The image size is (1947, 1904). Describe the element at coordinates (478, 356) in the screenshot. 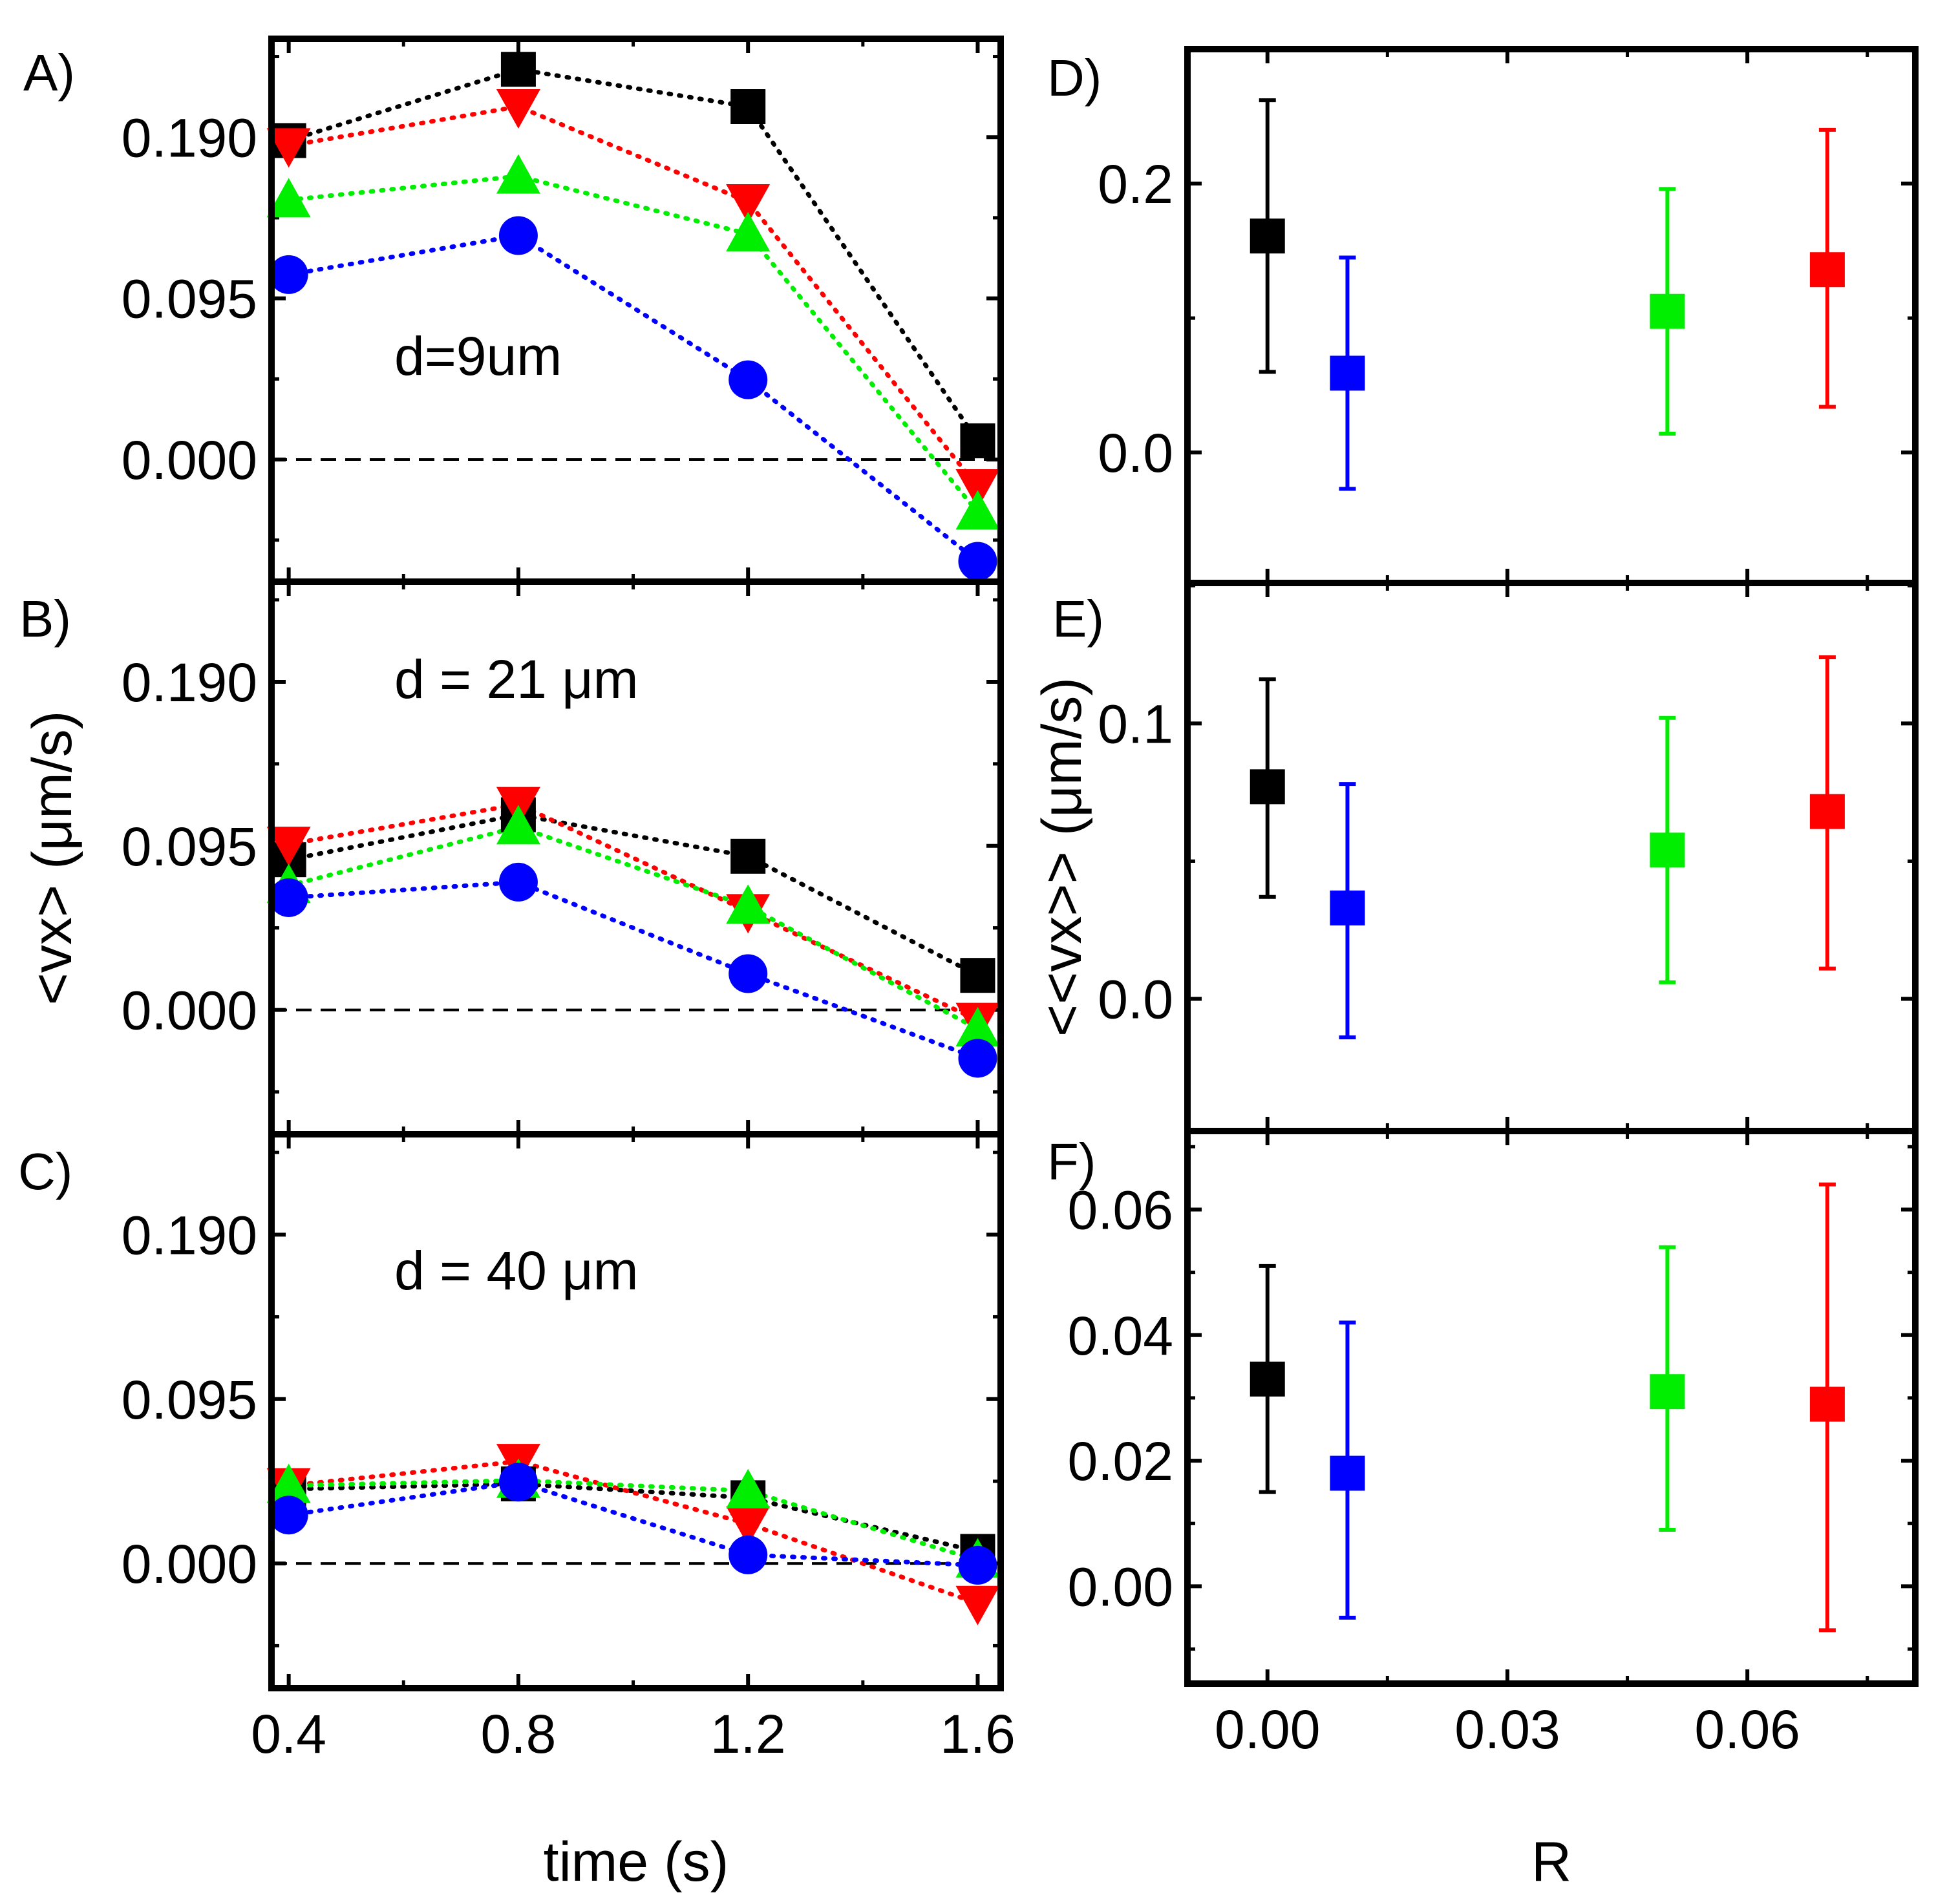

I see `distance-annotation: d=9um` at that location.